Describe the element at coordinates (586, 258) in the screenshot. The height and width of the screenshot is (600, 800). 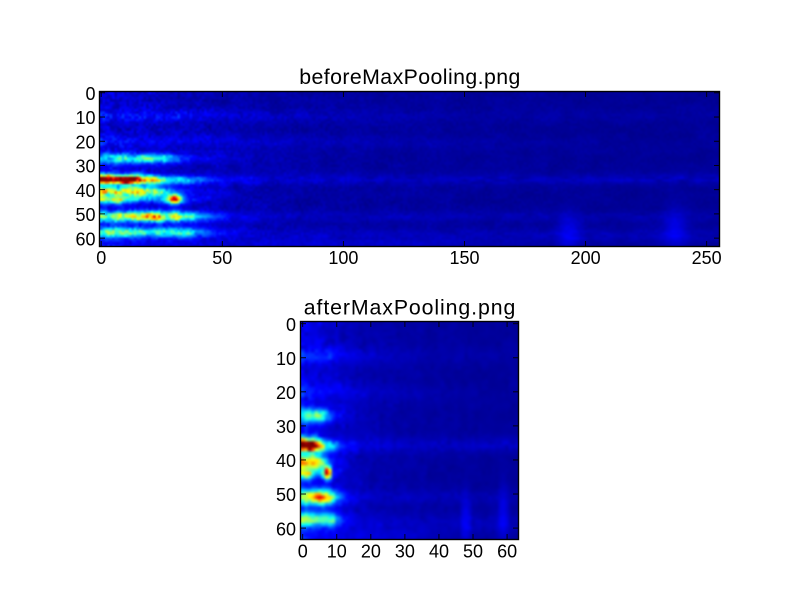
I see `svg-text: 200` at that location.